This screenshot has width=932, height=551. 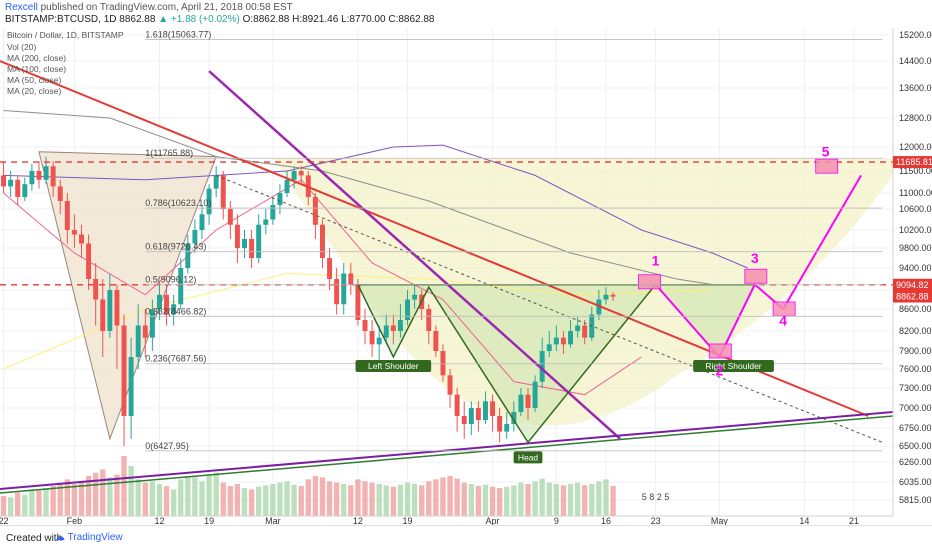 I want to click on legend-item-ma200: MA (200, close), so click(x=36, y=58).